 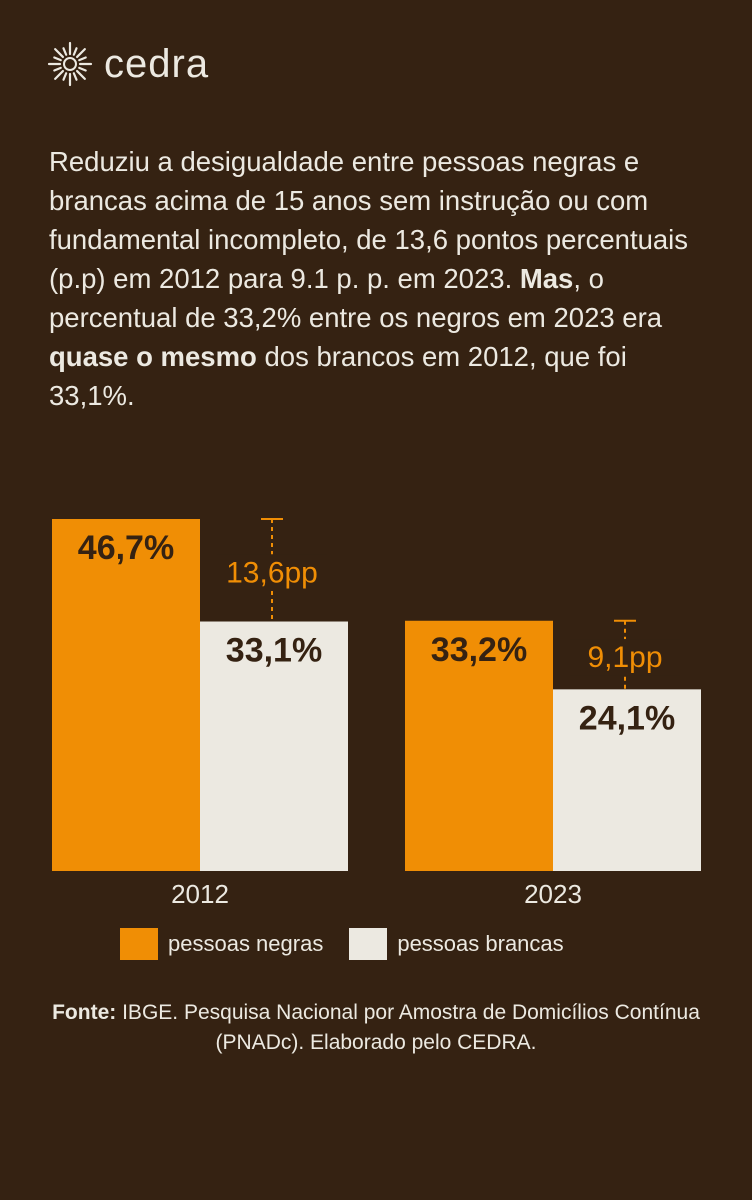 What do you see at coordinates (274, 746) in the screenshot?
I see `bar-brancas-2012` at bounding box center [274, 746].